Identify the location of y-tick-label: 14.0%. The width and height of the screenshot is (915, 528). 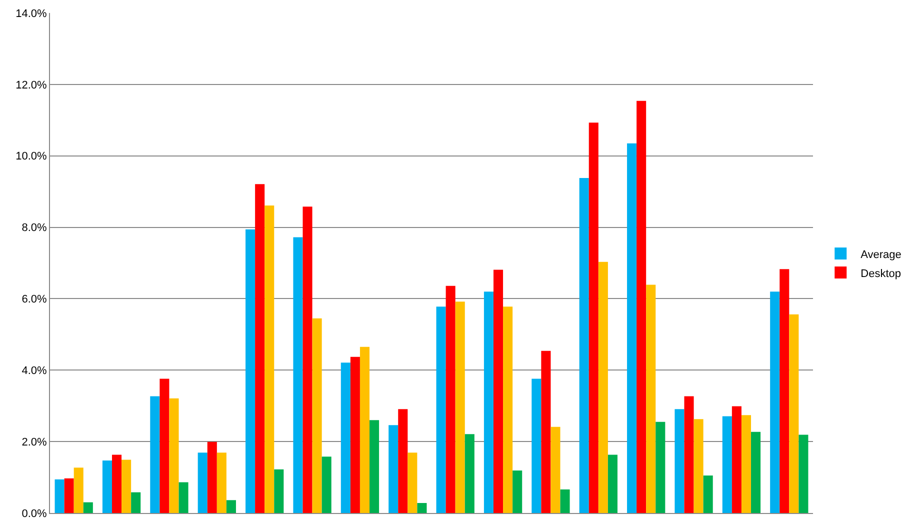
(32, 14).